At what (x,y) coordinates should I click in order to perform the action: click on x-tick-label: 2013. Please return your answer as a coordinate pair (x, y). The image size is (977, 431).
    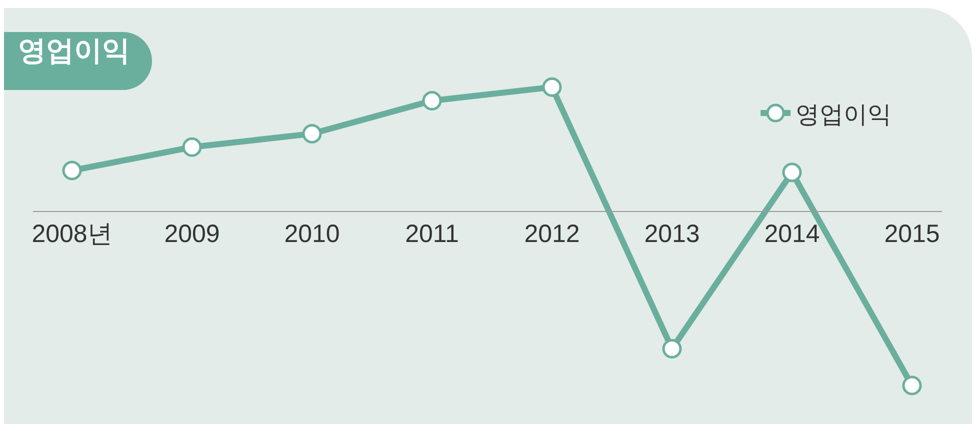
    Looking at the image, I should click on (672, 234).